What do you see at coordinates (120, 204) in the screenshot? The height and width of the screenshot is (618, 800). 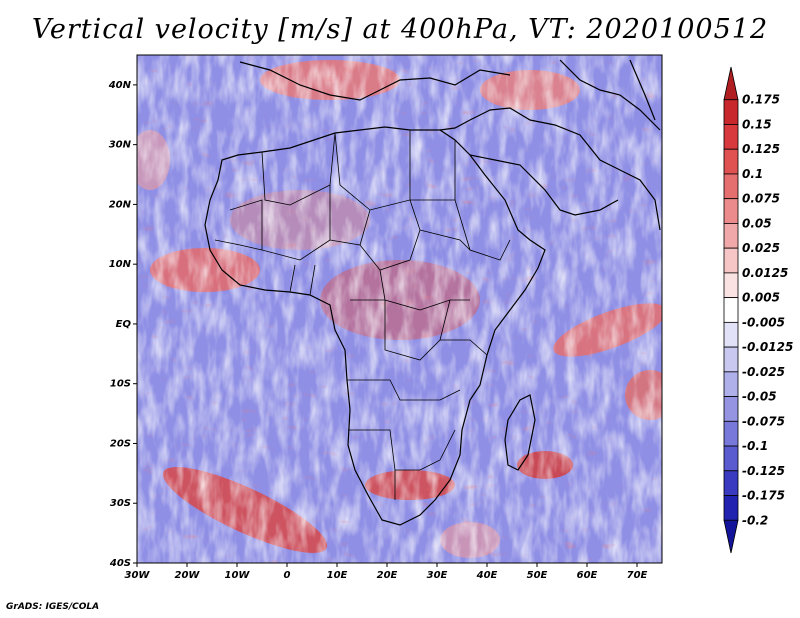 I see `lat-tick-label: 20N` at bounding box center [120, 204].